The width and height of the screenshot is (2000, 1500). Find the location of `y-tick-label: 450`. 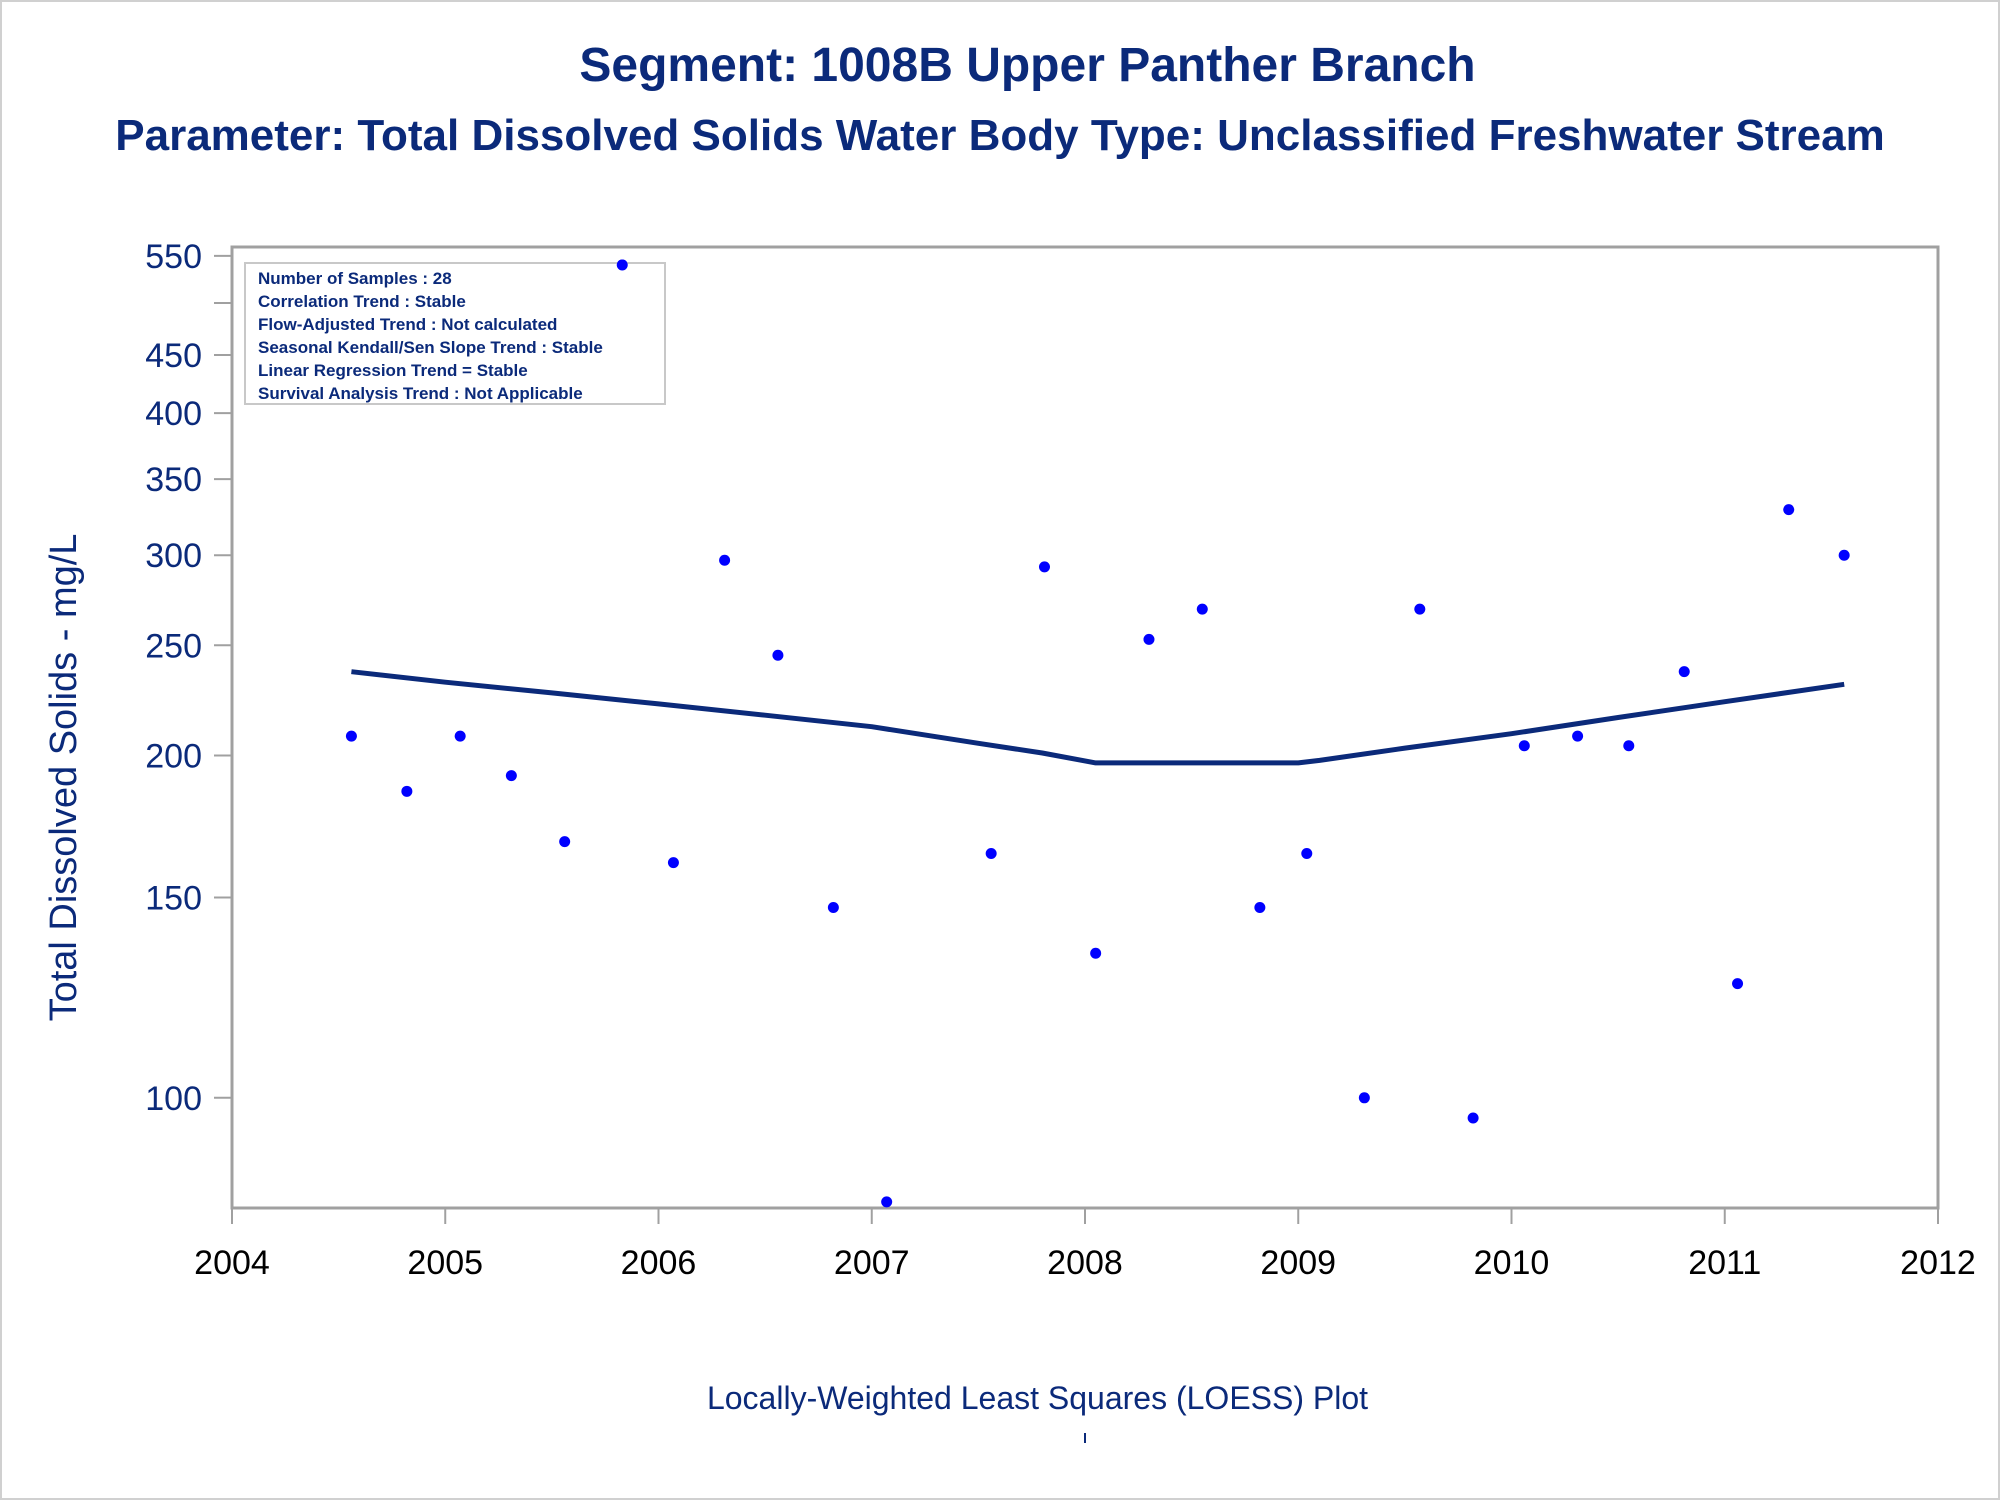

y-tick-label: 450 is located at coordinates (173, 356).